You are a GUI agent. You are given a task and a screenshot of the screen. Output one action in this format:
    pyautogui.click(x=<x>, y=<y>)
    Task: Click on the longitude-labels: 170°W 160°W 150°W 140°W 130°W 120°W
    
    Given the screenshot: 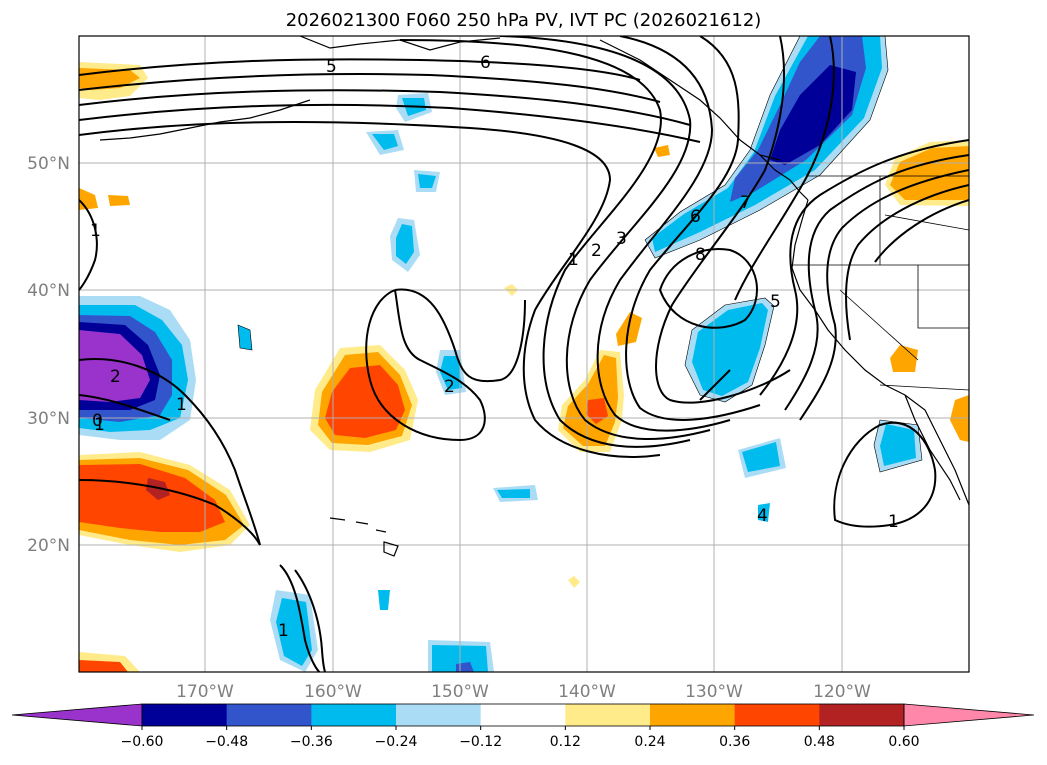 What is the action you would take?
    pyautogui.click(x=523, y=692)
    